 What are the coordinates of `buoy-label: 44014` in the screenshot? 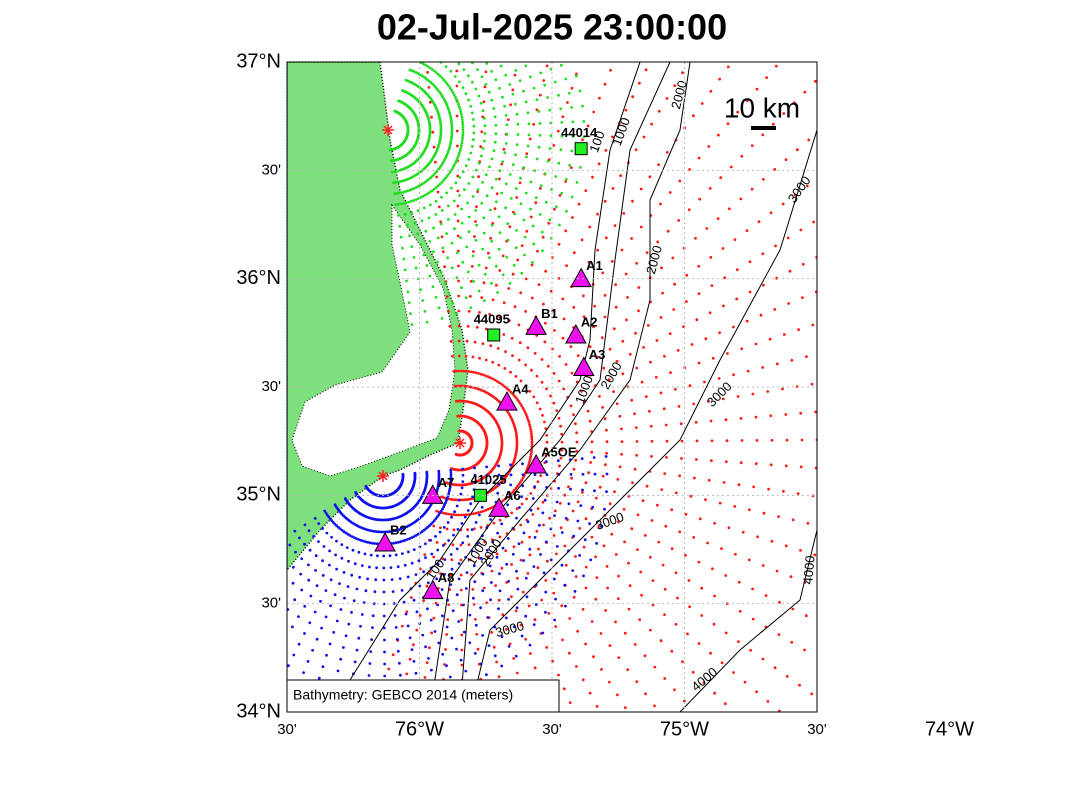 It's located at (579, 132).